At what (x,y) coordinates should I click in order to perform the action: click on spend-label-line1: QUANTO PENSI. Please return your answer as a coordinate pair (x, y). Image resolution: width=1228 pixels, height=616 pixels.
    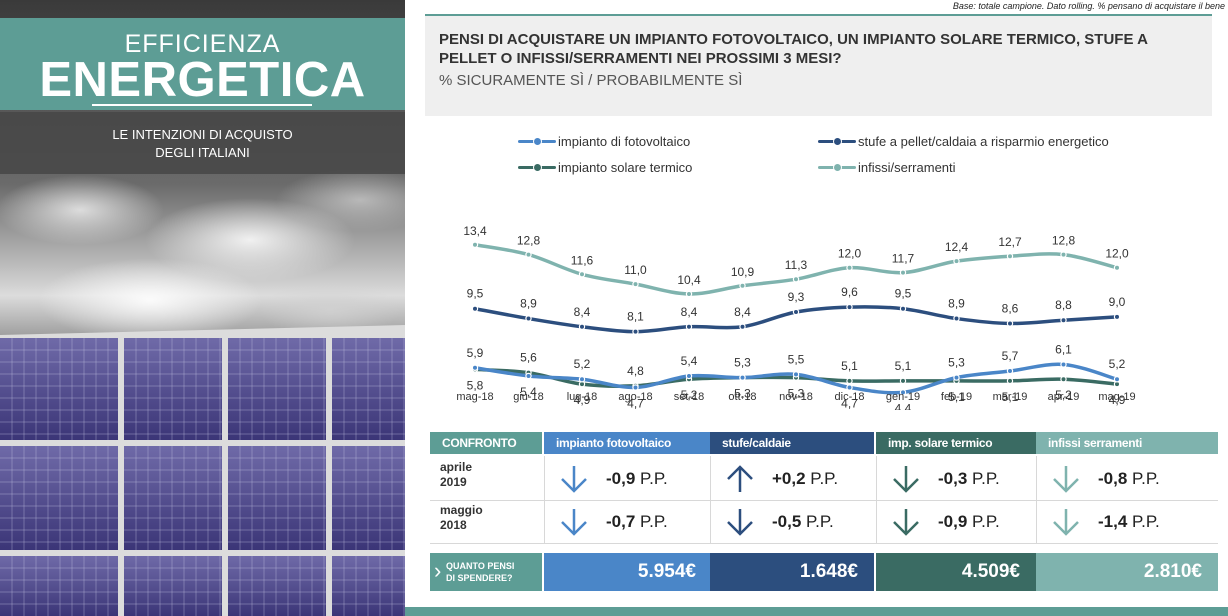
    Looking at the image, I should click on (480, 566).